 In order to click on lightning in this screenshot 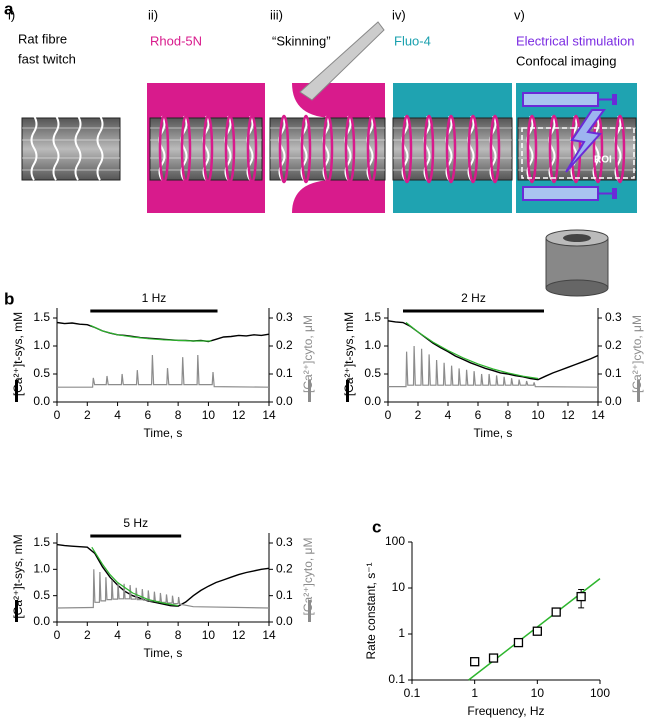, I will do `click(585, 141)`.